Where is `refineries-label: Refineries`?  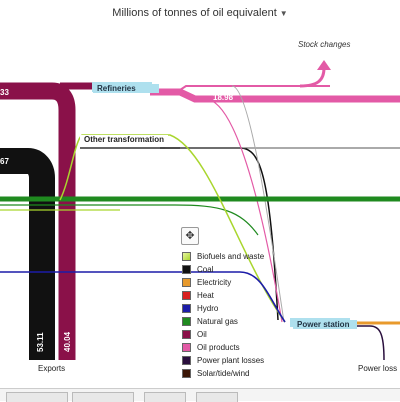
refineries-label: Refineries is located at coordinates (126, 88).